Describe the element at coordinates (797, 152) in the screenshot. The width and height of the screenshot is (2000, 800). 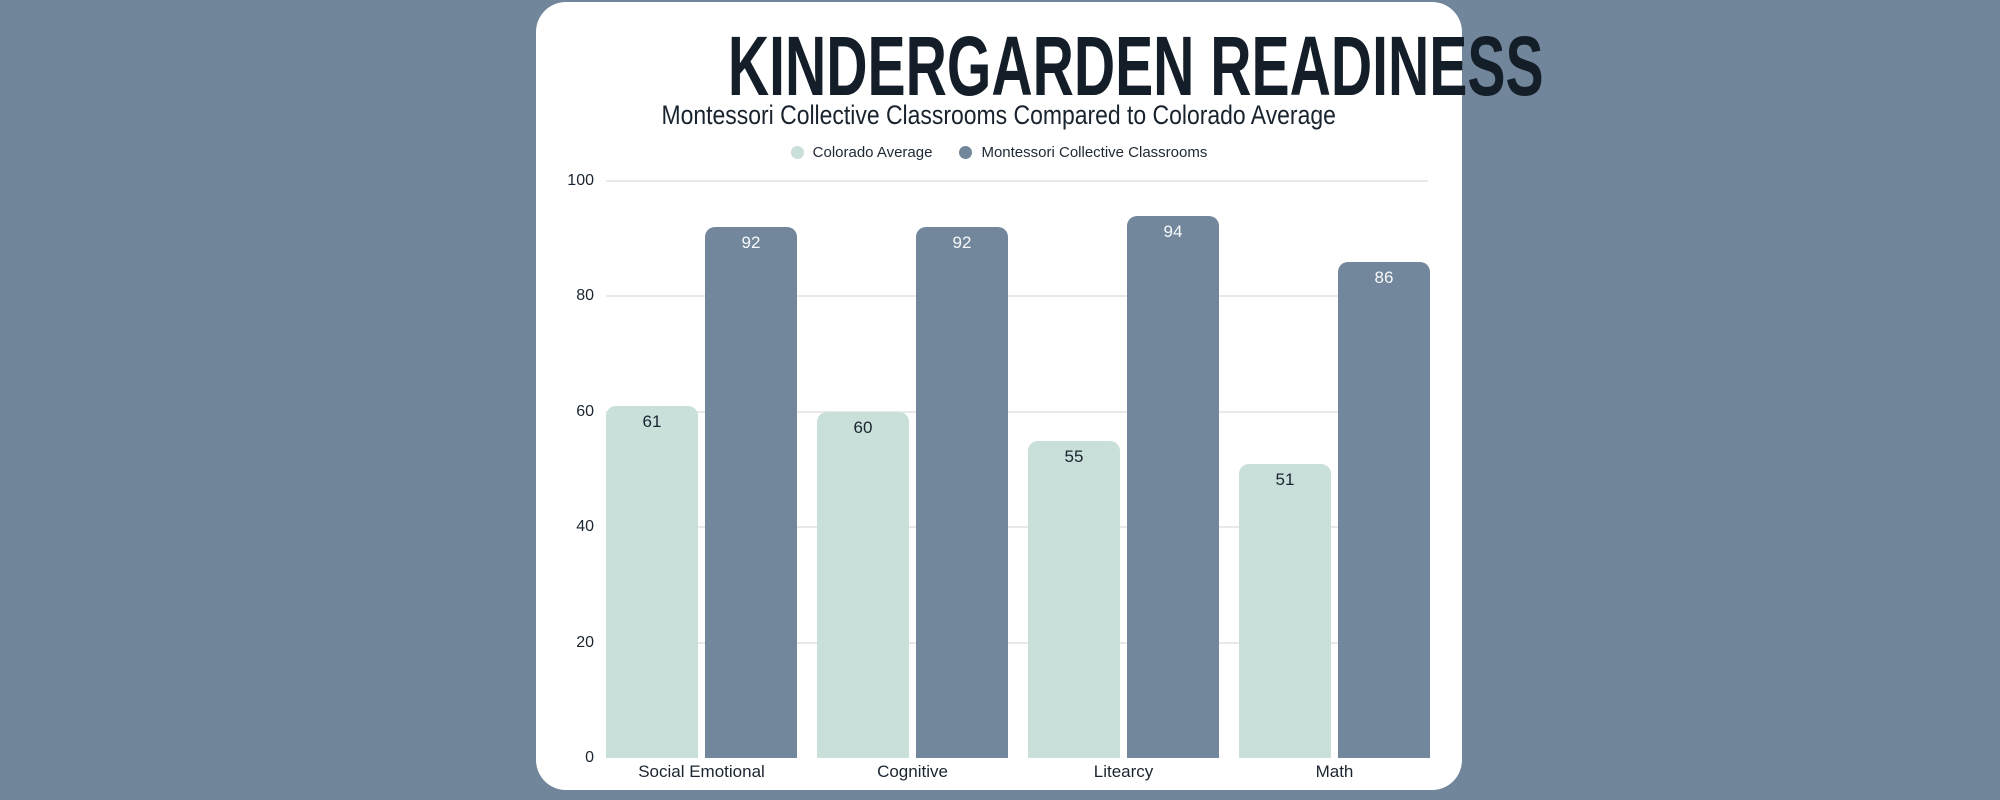
I see `legend-swatch-colorado-average-icon` at that location.